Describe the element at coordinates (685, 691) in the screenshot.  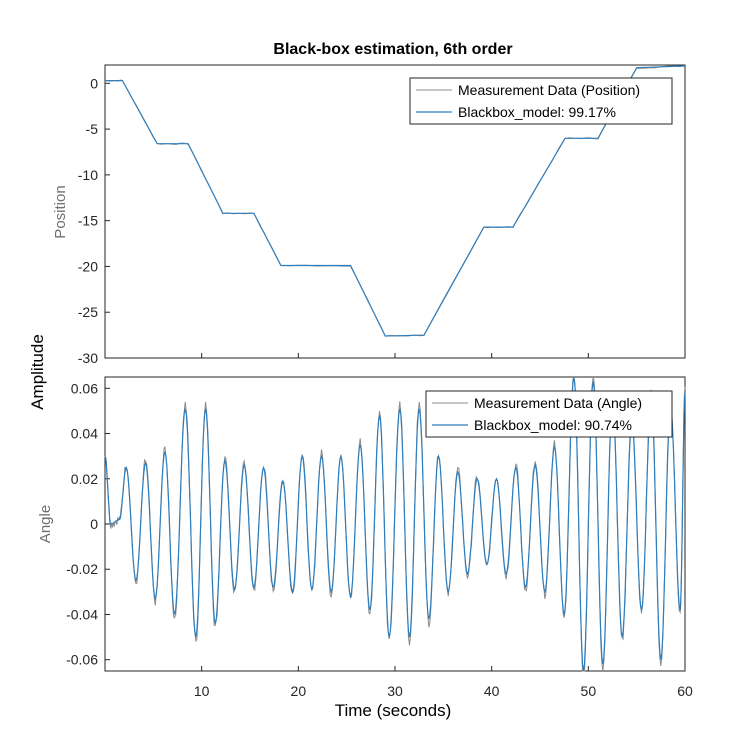
I see `x-tick-label: 60` at that location.